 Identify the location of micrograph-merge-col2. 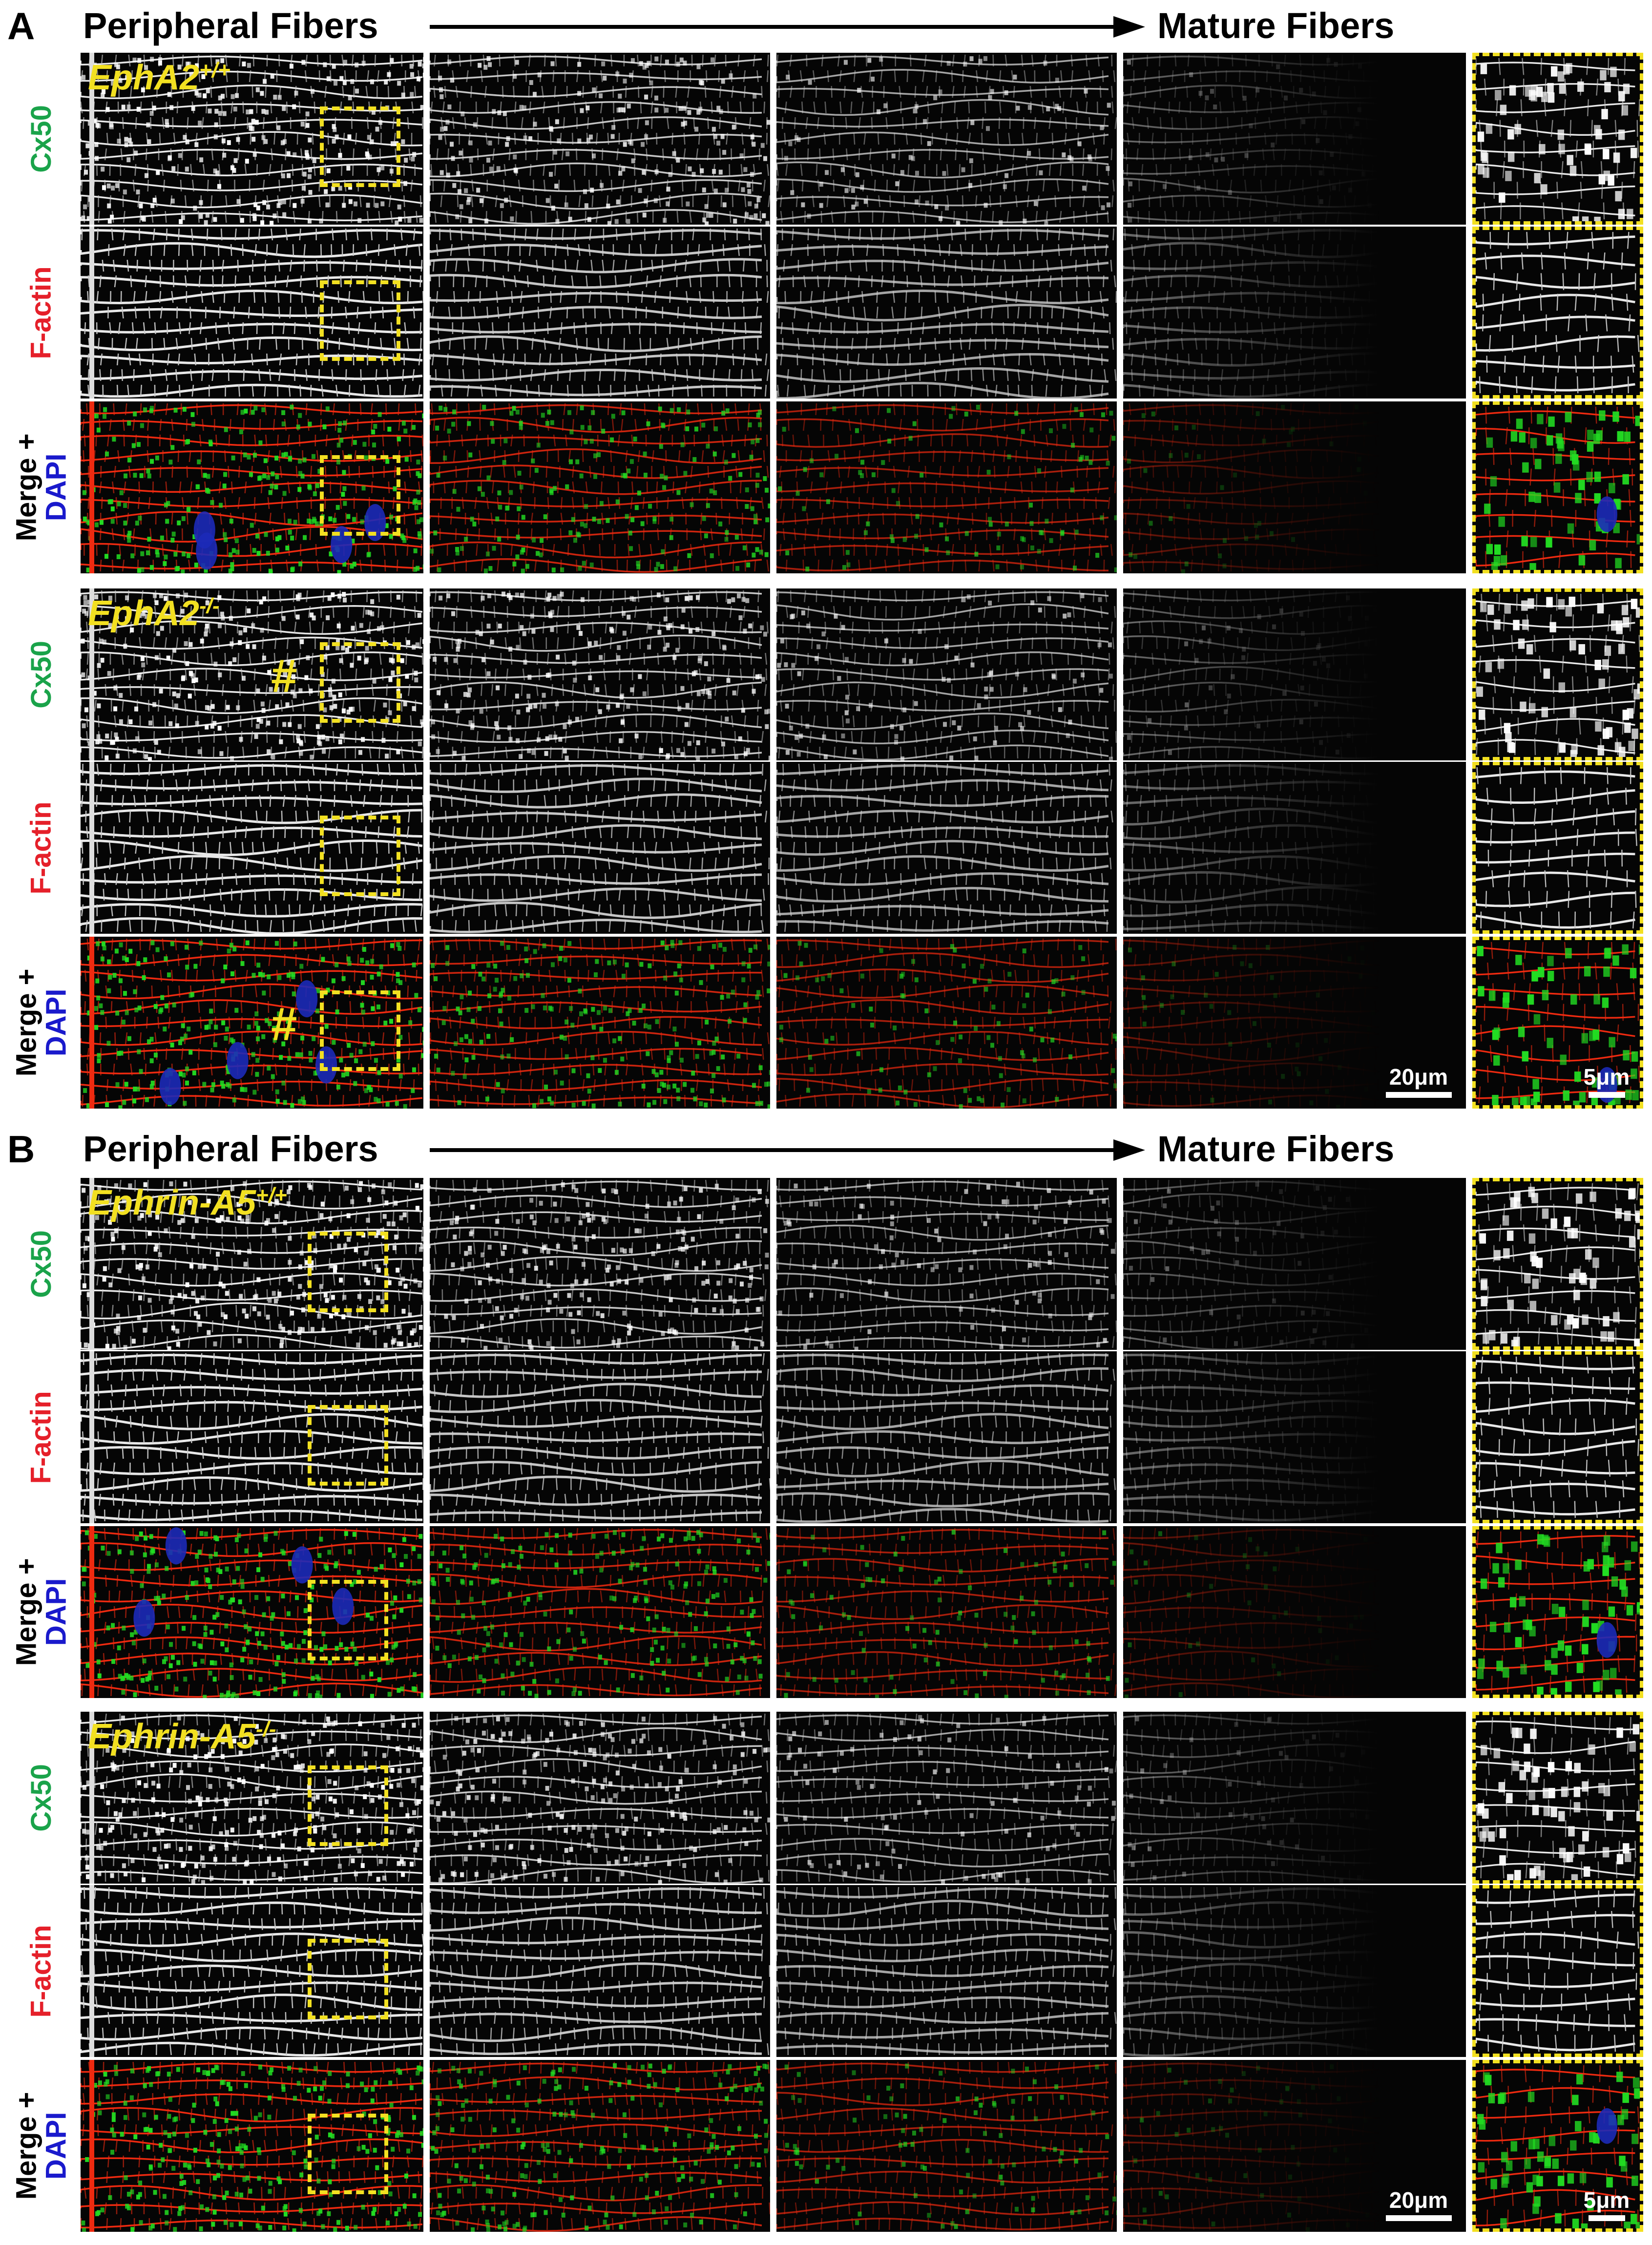
(600, 2146).